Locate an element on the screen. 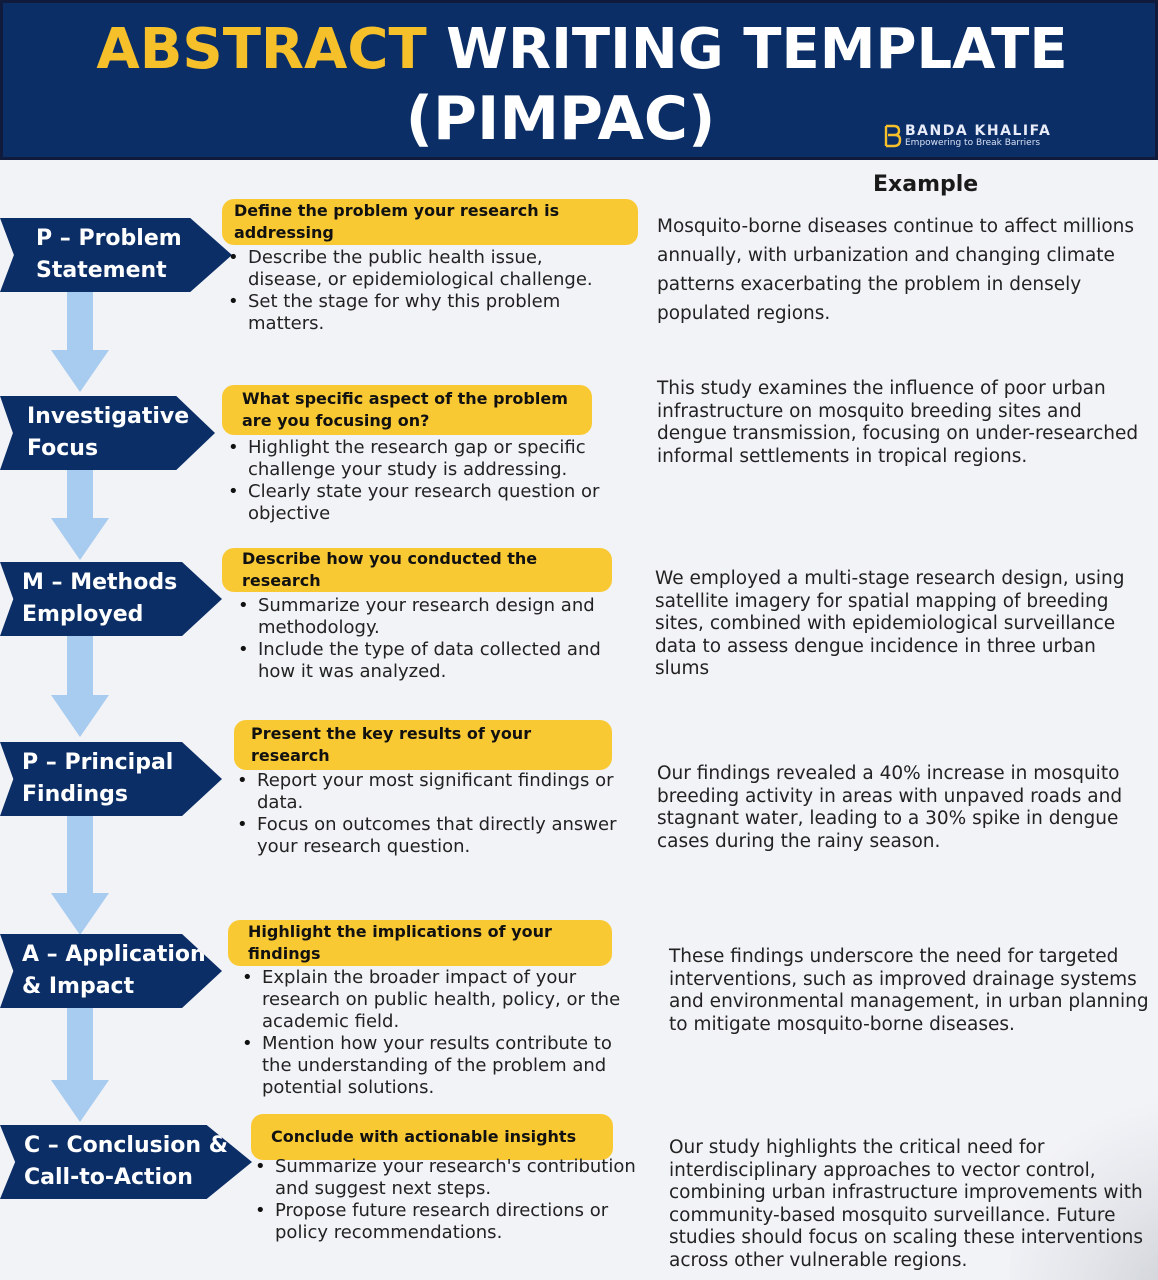  step-prompt: Conclude with actionable insights is located at coordinates (432, 1137).